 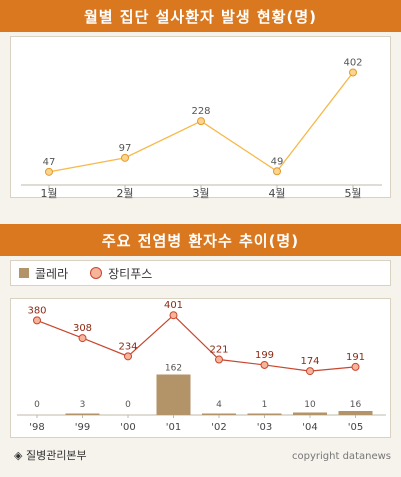 What do you see at coordinates (355, 427) in the screenshot?
I see `x-tick-label: '05` at bounding box center [355, 427].